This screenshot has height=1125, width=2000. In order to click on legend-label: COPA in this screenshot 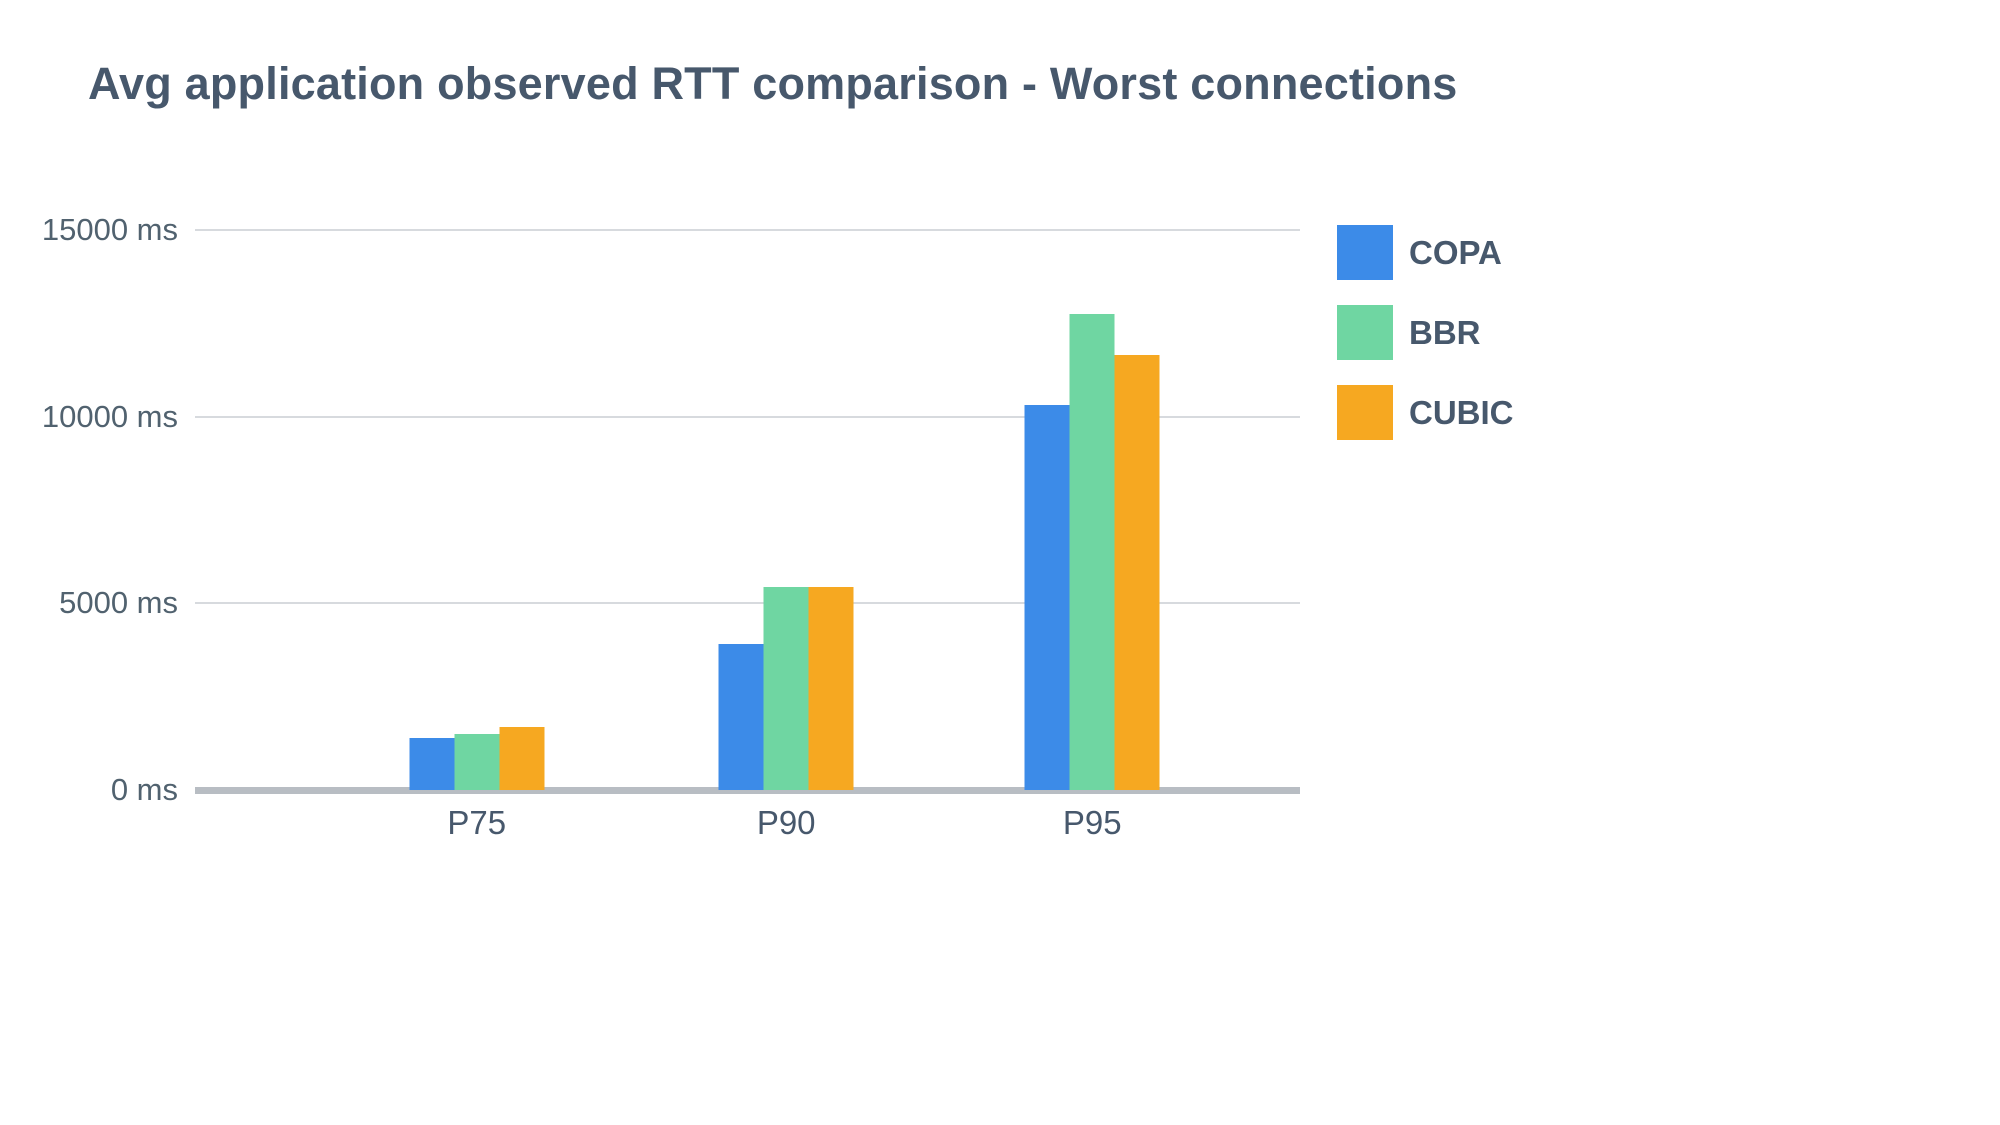, I will do `click(1455, 252)`.